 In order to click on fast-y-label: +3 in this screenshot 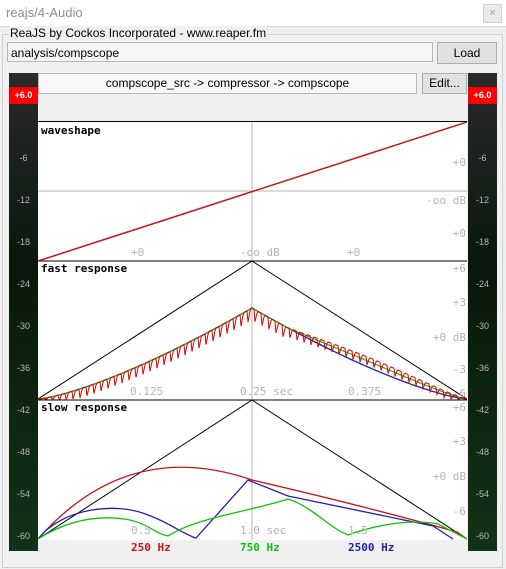, I will do `click(459, 302)`.